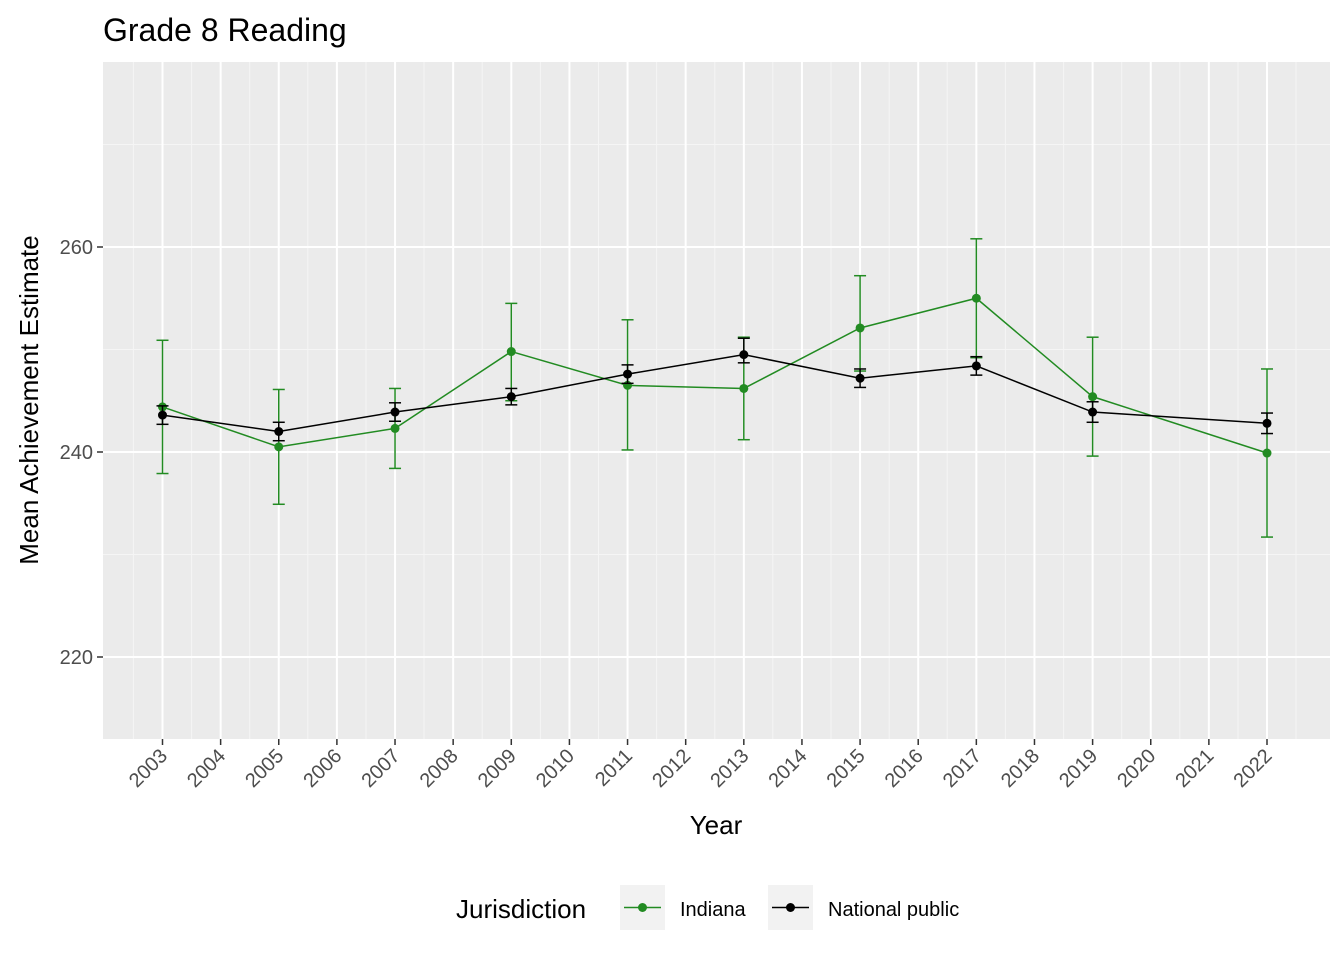 Image resolution: width=1344 pixels, height=960 pixels. What do you see at coordinates (76, 248) in the screenshot?
I see `y-tick-label: 260` at bounding box center [76, 248].